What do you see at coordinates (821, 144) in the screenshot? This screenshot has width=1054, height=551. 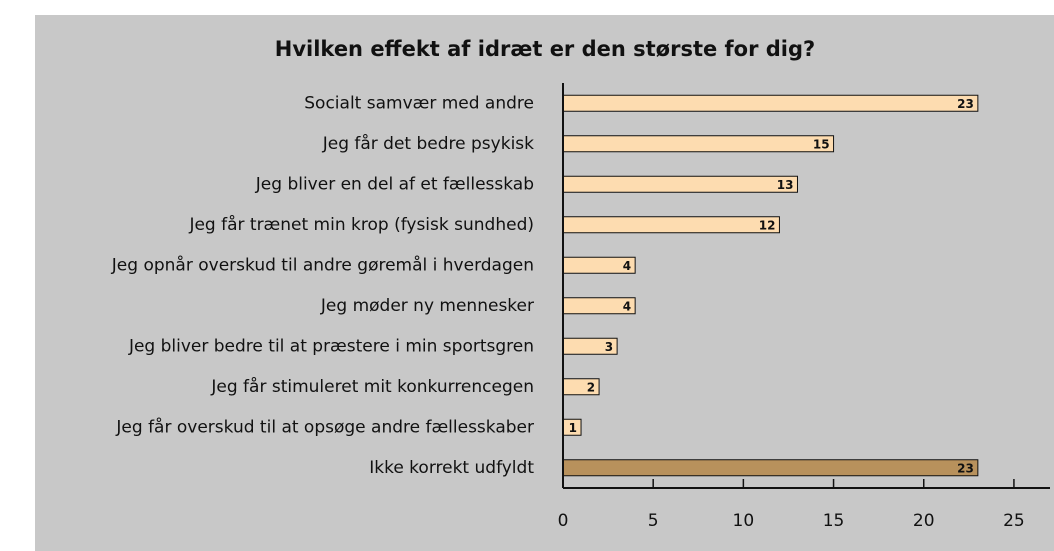 I see `value-label: 15` at bounding box center [821, 144].